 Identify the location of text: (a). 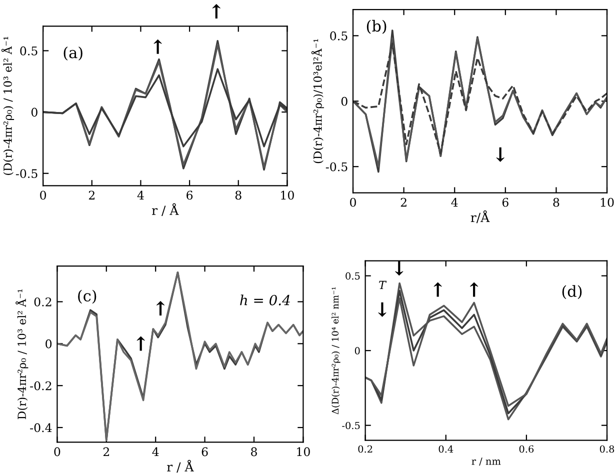
(73, 53).